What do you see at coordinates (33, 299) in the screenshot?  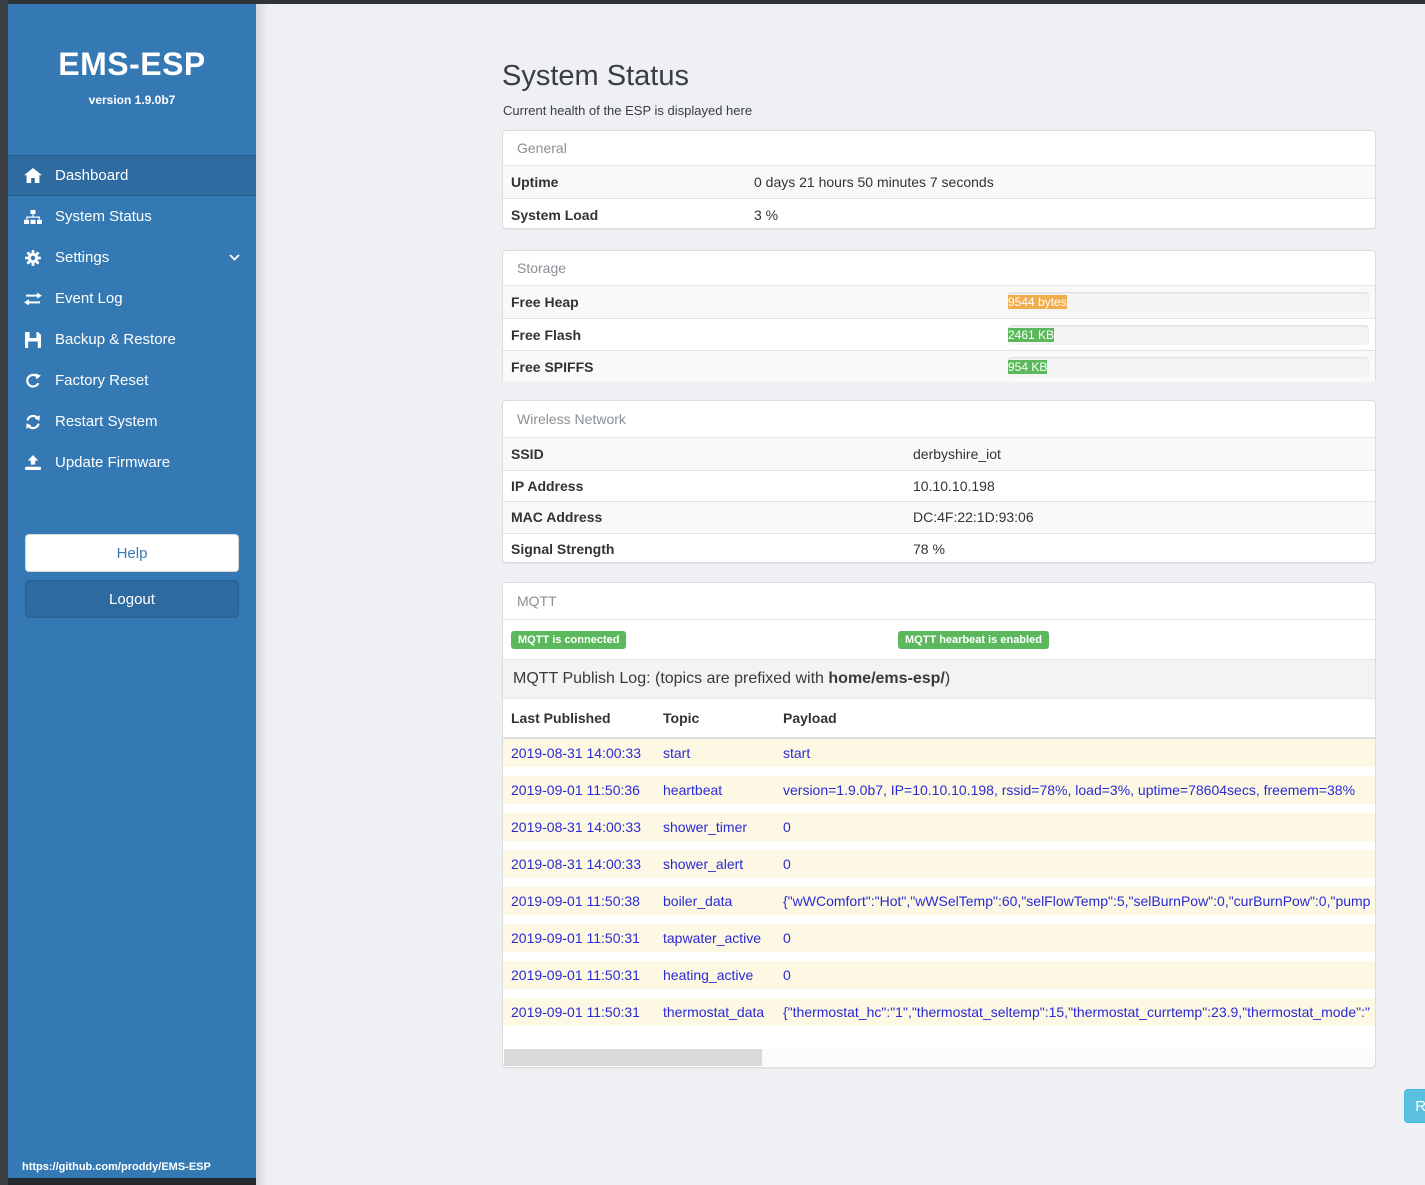 I see `exchange-arrows-icon` at bounding box center [33, 299].